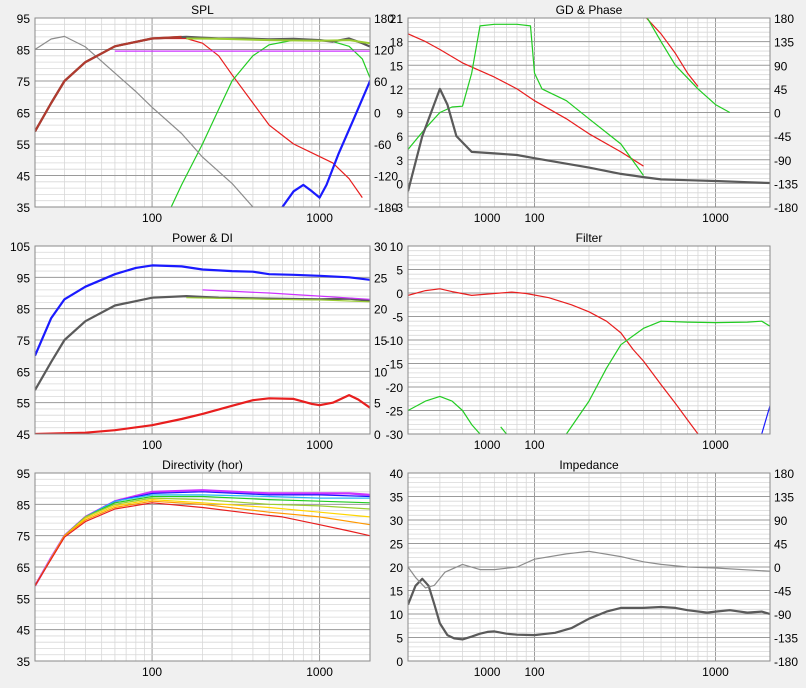 The height and width of the screenshot is (688, 806). Describe the element at coordinates (381, 310) in the screenshot. I see `y-right-tick-label: 20` at that location.